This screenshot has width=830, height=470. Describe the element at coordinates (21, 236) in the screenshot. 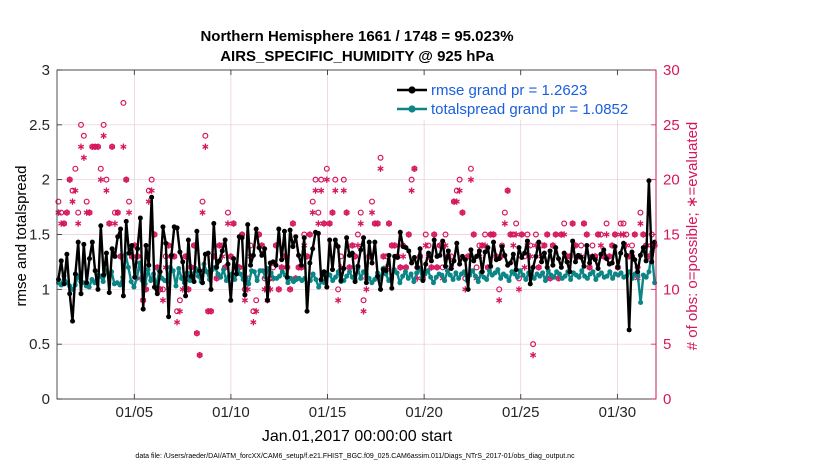

I see `left-y-axis-label: rmse and totalspread` at that location.